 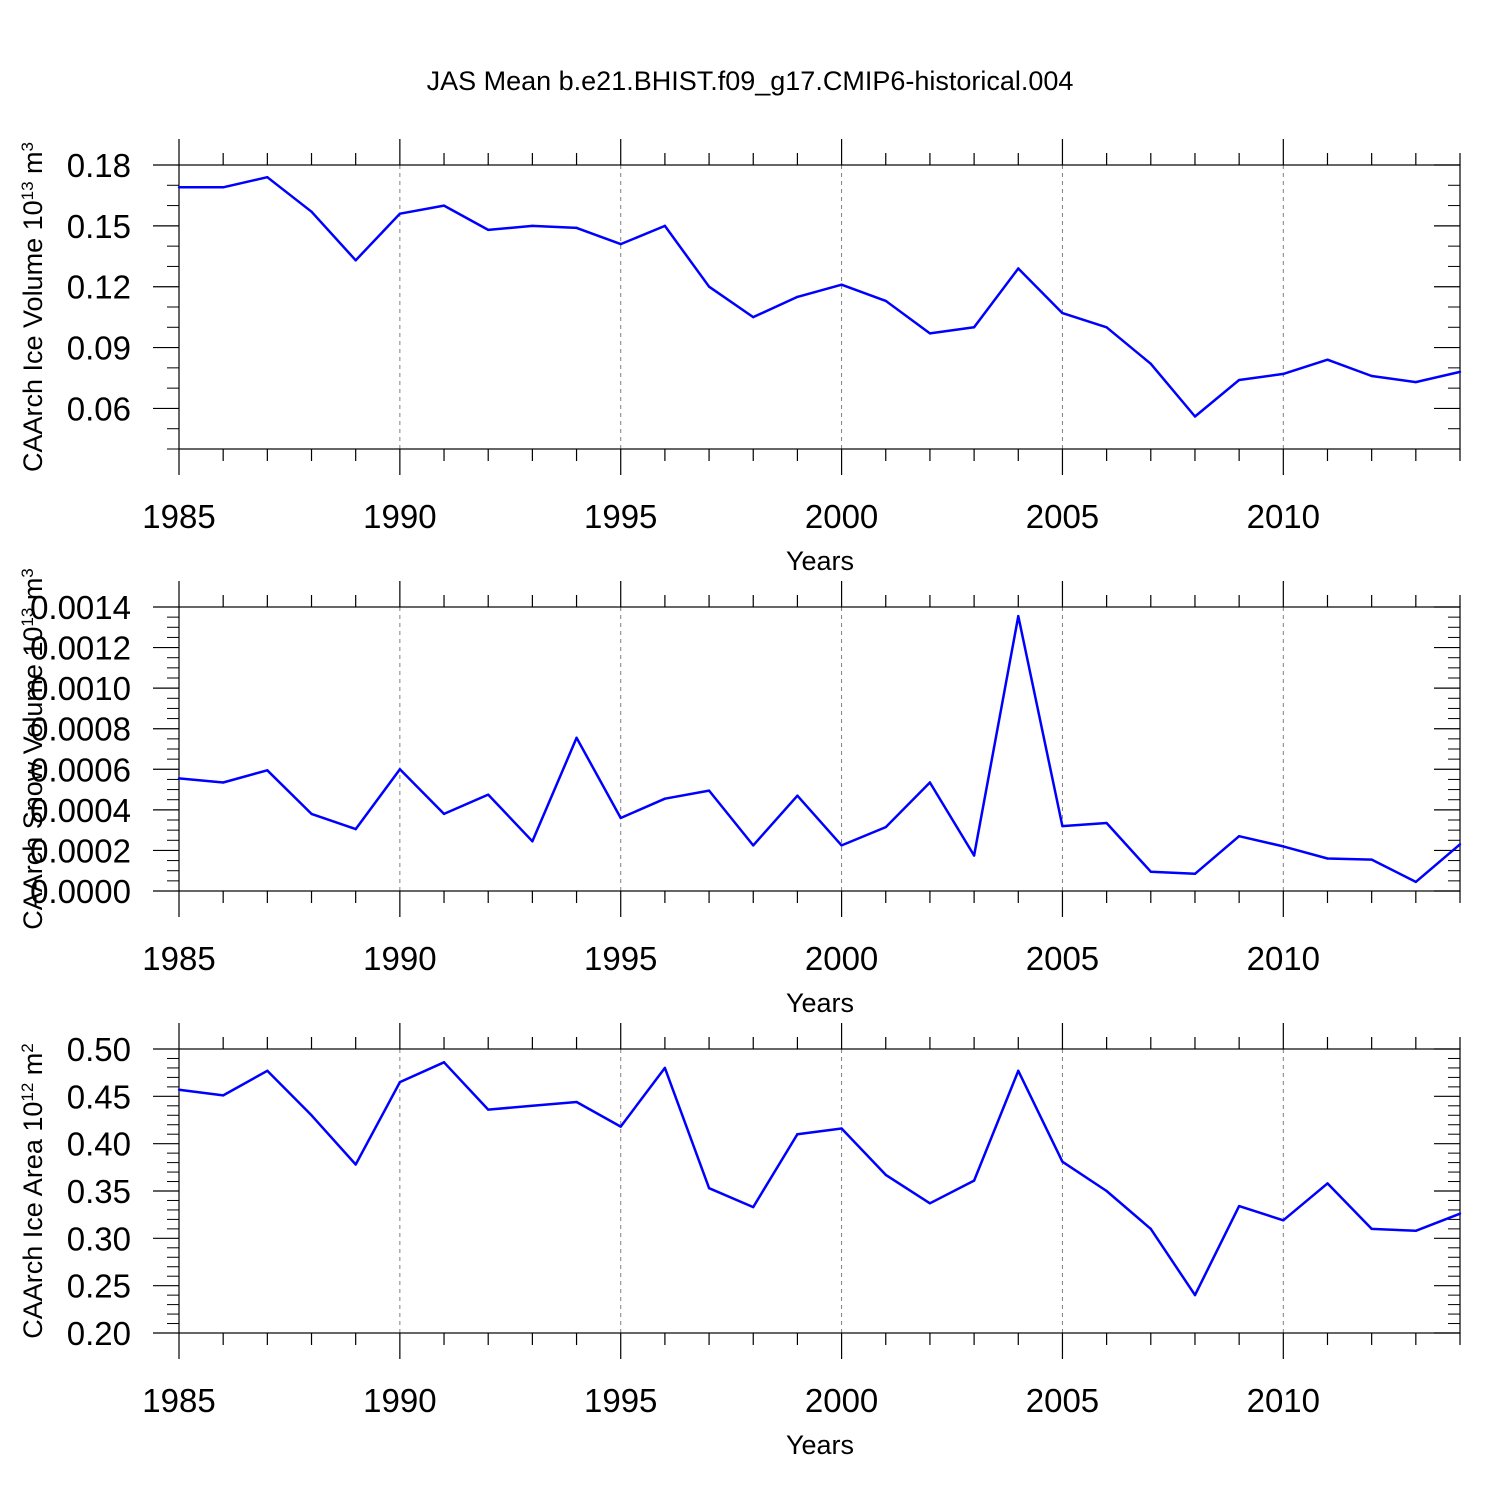 I want to click on y-tick-label: 0.0004, so click(x=80, y=810).